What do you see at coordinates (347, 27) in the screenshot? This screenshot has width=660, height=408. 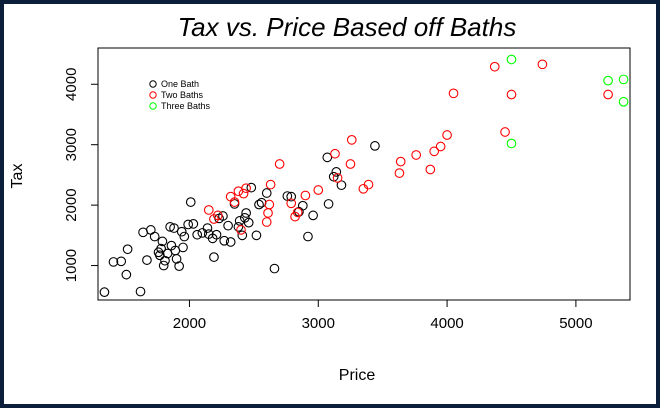 I see `chart-title: Tax vs. Price Based off Baths` at bounding box center [347, 27].